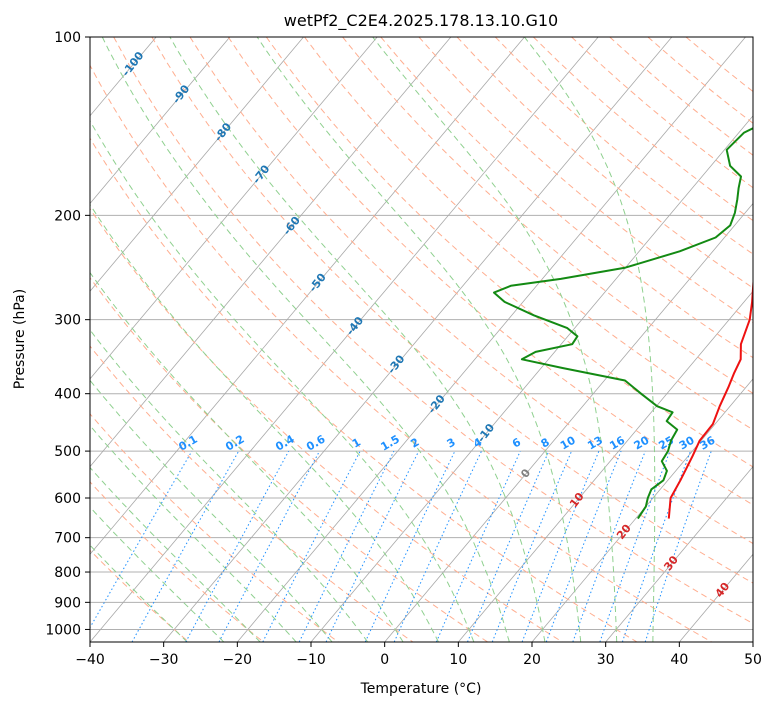 This screenshot has width=775, height=708. What do you see at coordinates (67, 334) in the screenshot?
I see `y-axis-ticks: 100 200 300 400 500 600 700 800 900 1000` at bounding box center [67, 334].